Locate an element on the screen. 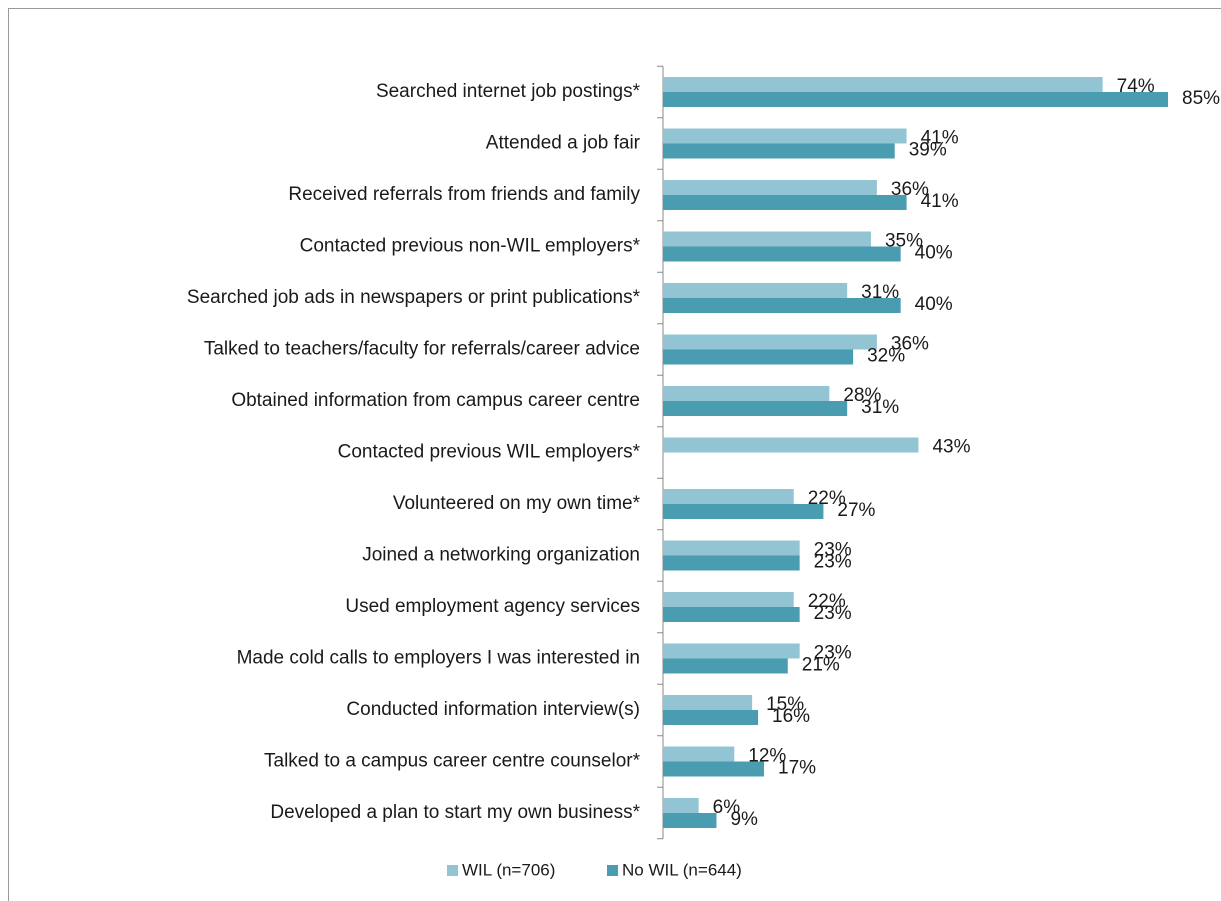 This screenshot has width=1221, height=901. value-label: 16% is located at coordinates (791, 716).